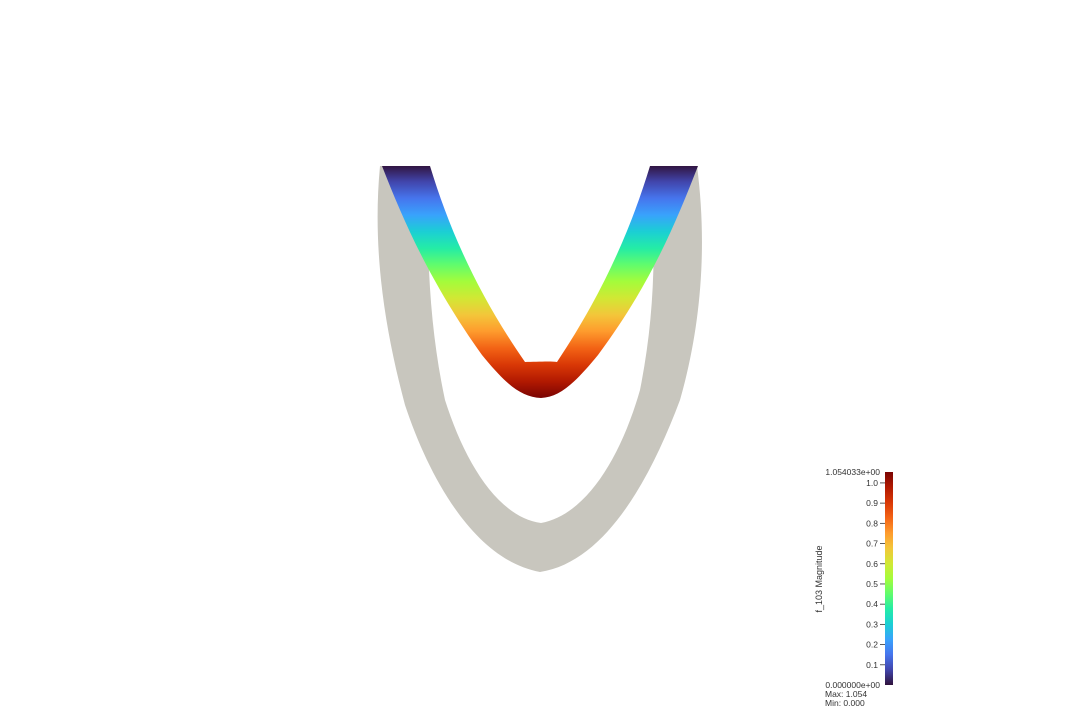 This screenshot has height=714, width=1080. I want to click on colorbar-tick-label: 1.0, so click(872, 483).